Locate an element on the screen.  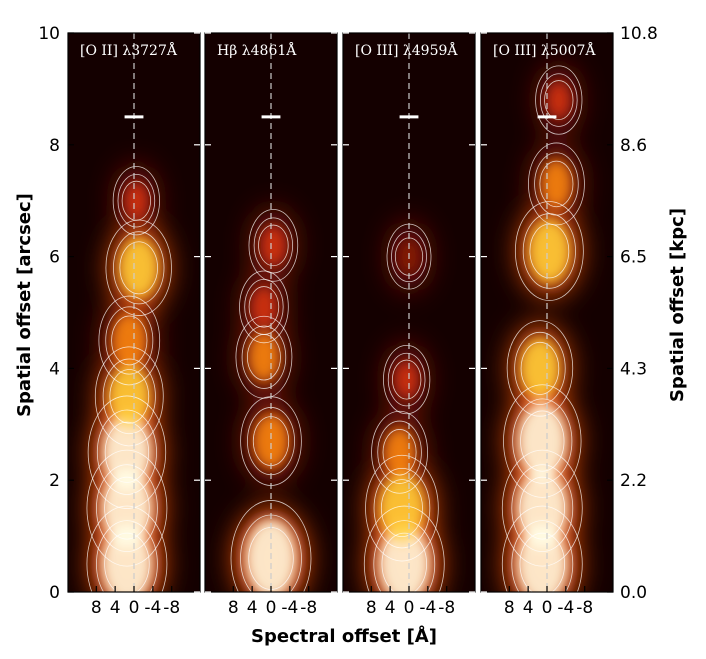
ytick-label-right: 4.3 is located at coordinates (633, 369).